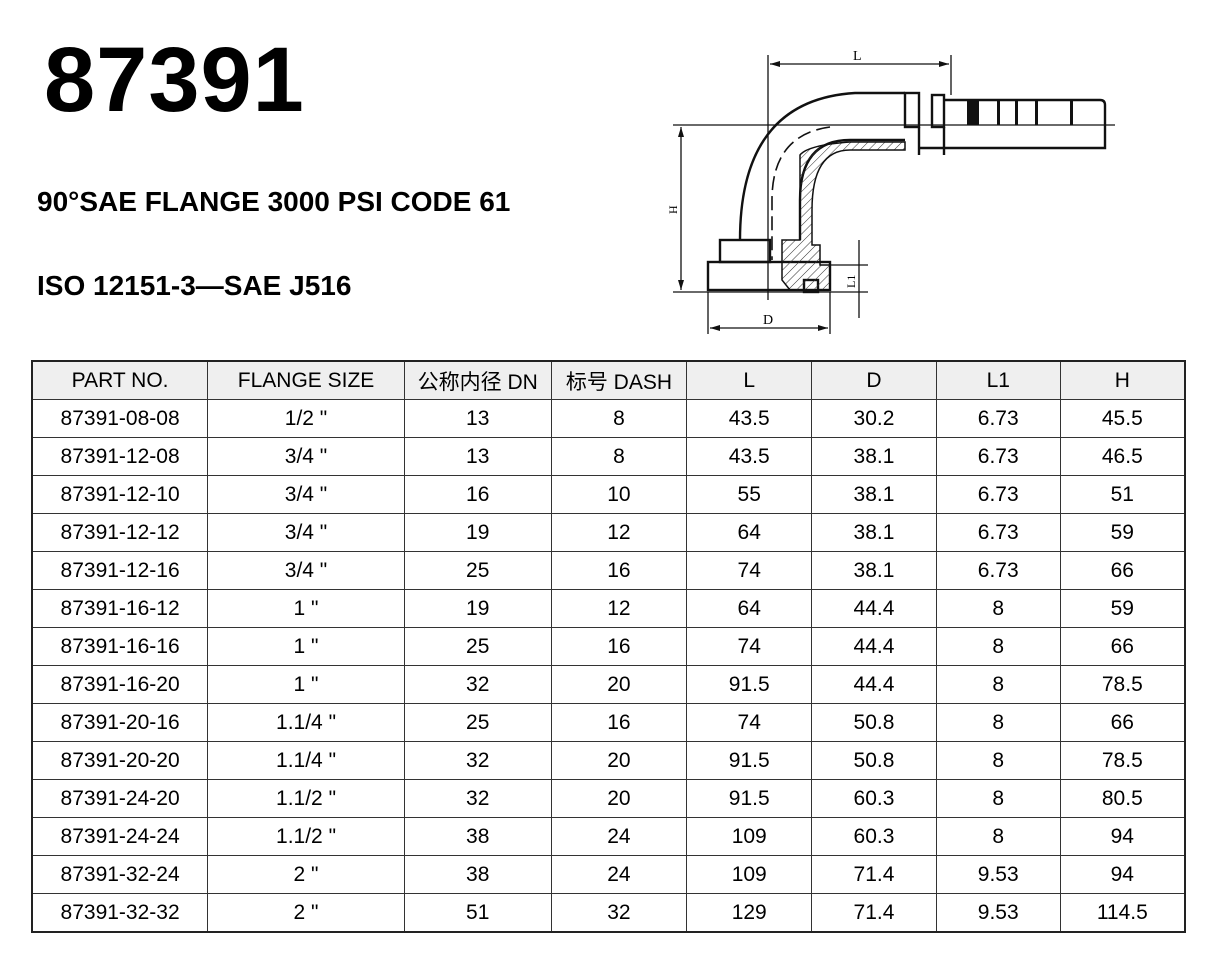 Image resolution: width=1206 pixels, height=965 pixels. Describe the element at coordinates (120, 456) in the screenshot. I see `table-cell: 87391-12-08` at that location.